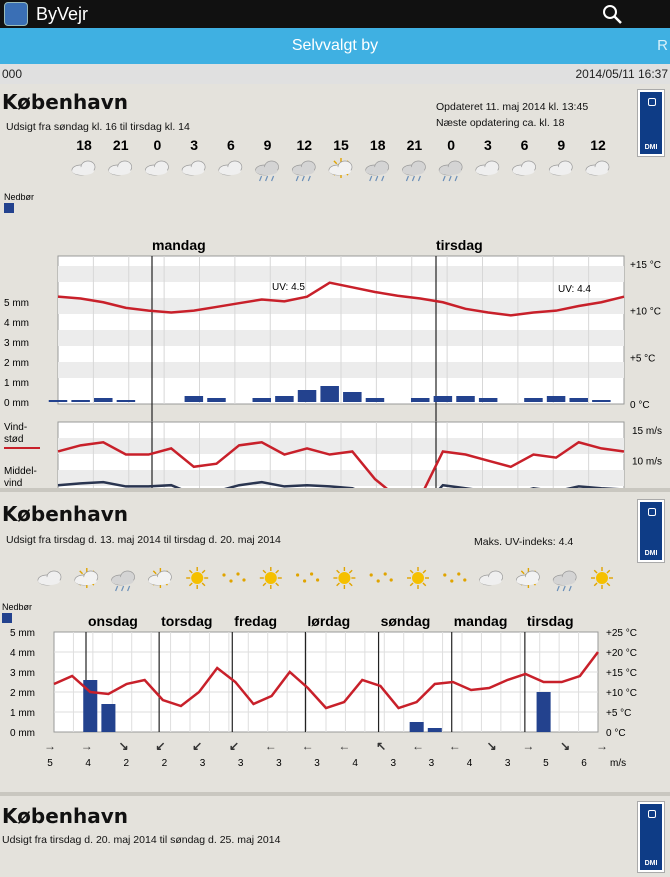 The width and height of the screenshot is (670, 877). Describe the element at coordinates (7, 618) in the screenshot. I see `precip-legend-swatch` at that location.